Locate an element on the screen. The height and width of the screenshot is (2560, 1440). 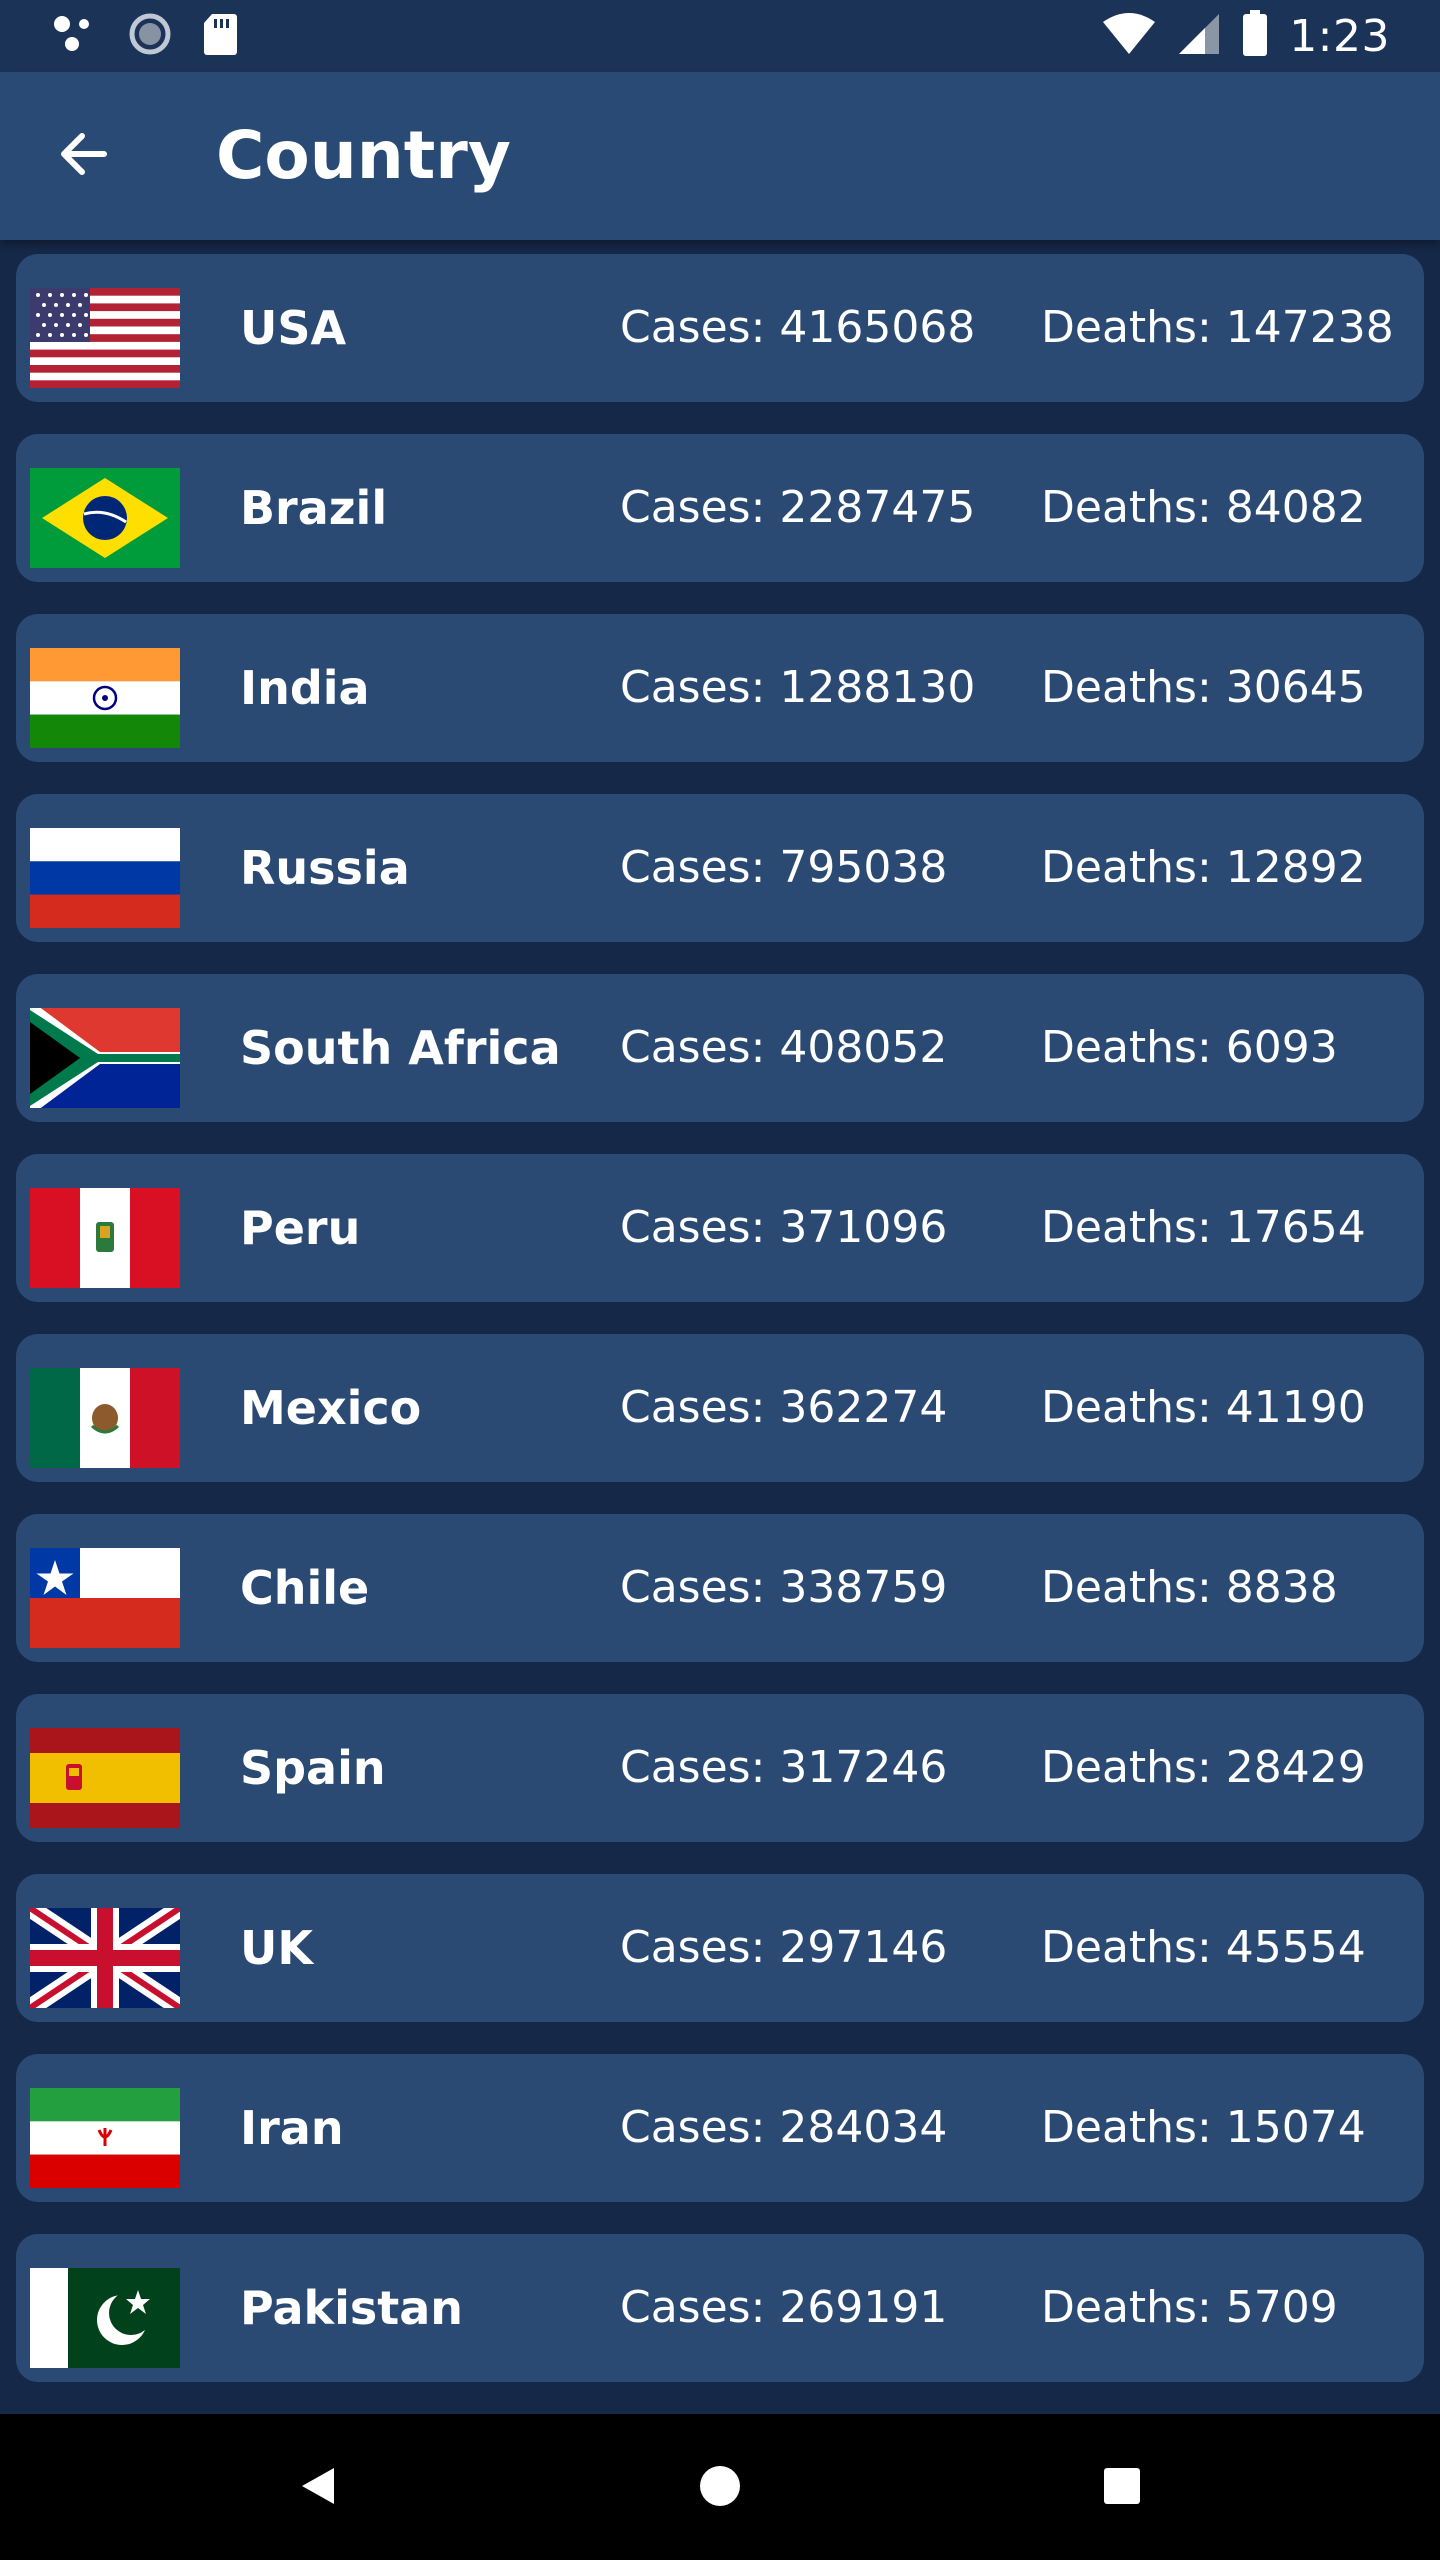
country-name: Peru is located at coordinates (300, 1228).